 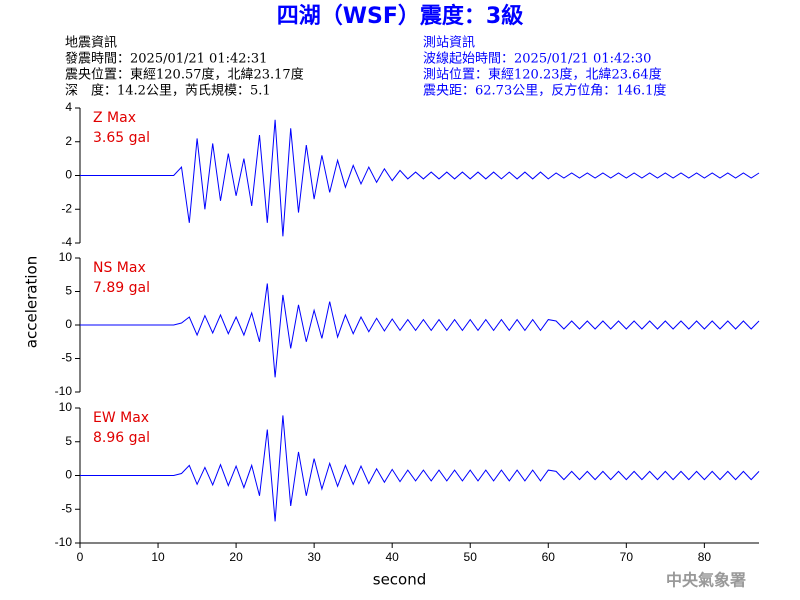 What do you see at coordinates (236, 557) in the screenshot?
I see `x-tick-label: 20` at bounding box center [236, 557].